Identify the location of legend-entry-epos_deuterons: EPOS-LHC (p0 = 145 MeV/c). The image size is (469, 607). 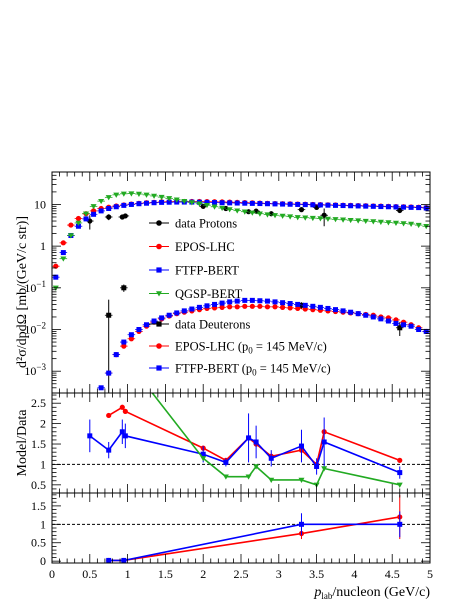
(238, 348).